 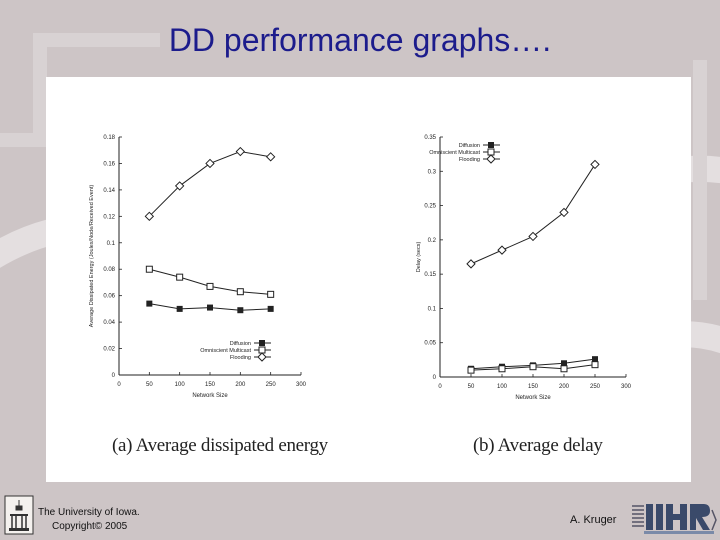 I want to click on chart-a-caption: (a) Average dissipated energy, so click(x=220, y=445).